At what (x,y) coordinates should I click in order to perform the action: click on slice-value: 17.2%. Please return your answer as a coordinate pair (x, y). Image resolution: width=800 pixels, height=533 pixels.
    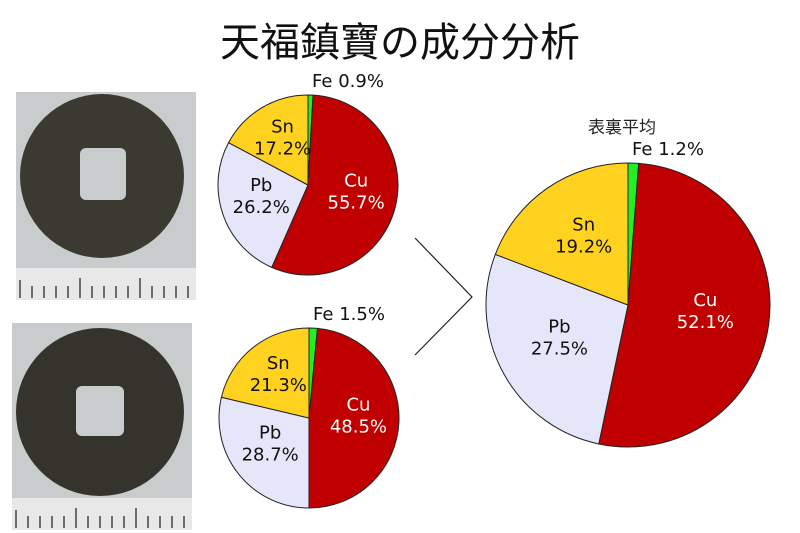
    Looking at the image, I should click on (282, 149).